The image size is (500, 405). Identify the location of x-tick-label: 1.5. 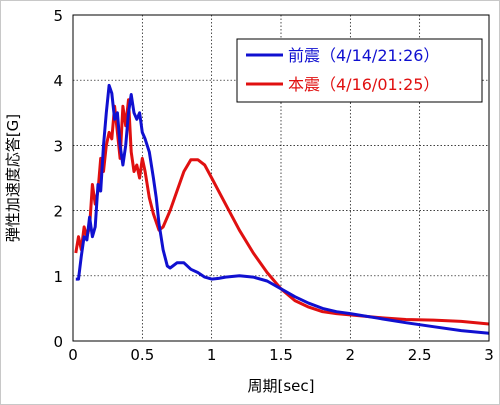
(281, 355).